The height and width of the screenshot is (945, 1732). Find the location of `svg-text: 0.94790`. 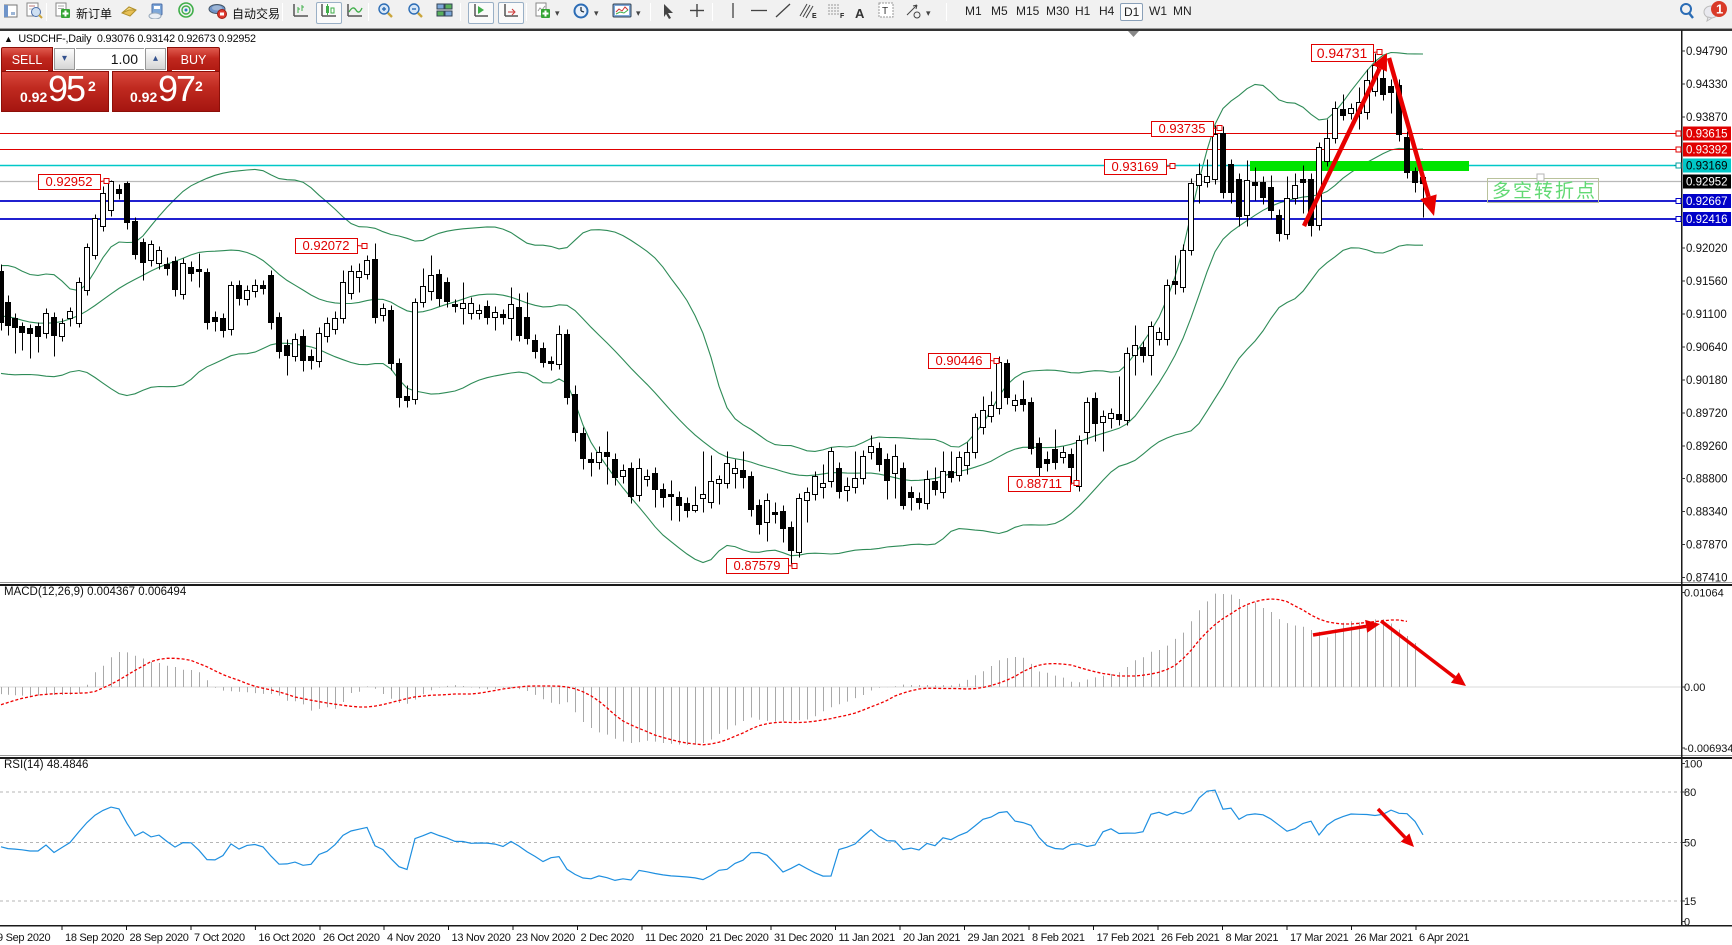

svg-text: 0.94790 is located at coordinates (1707, 52).